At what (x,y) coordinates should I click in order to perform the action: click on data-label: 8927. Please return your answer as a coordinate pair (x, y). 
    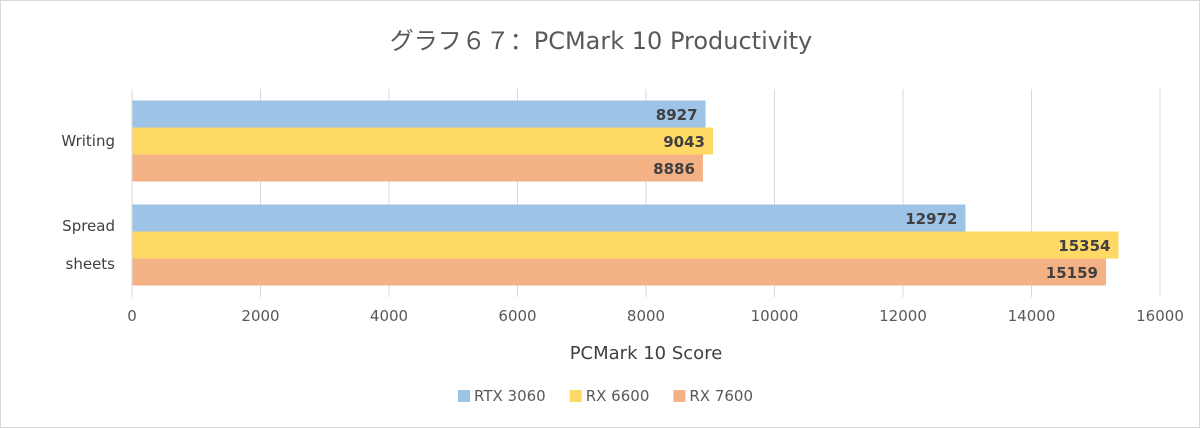
    Looking at the image, I should click on (677, 115).